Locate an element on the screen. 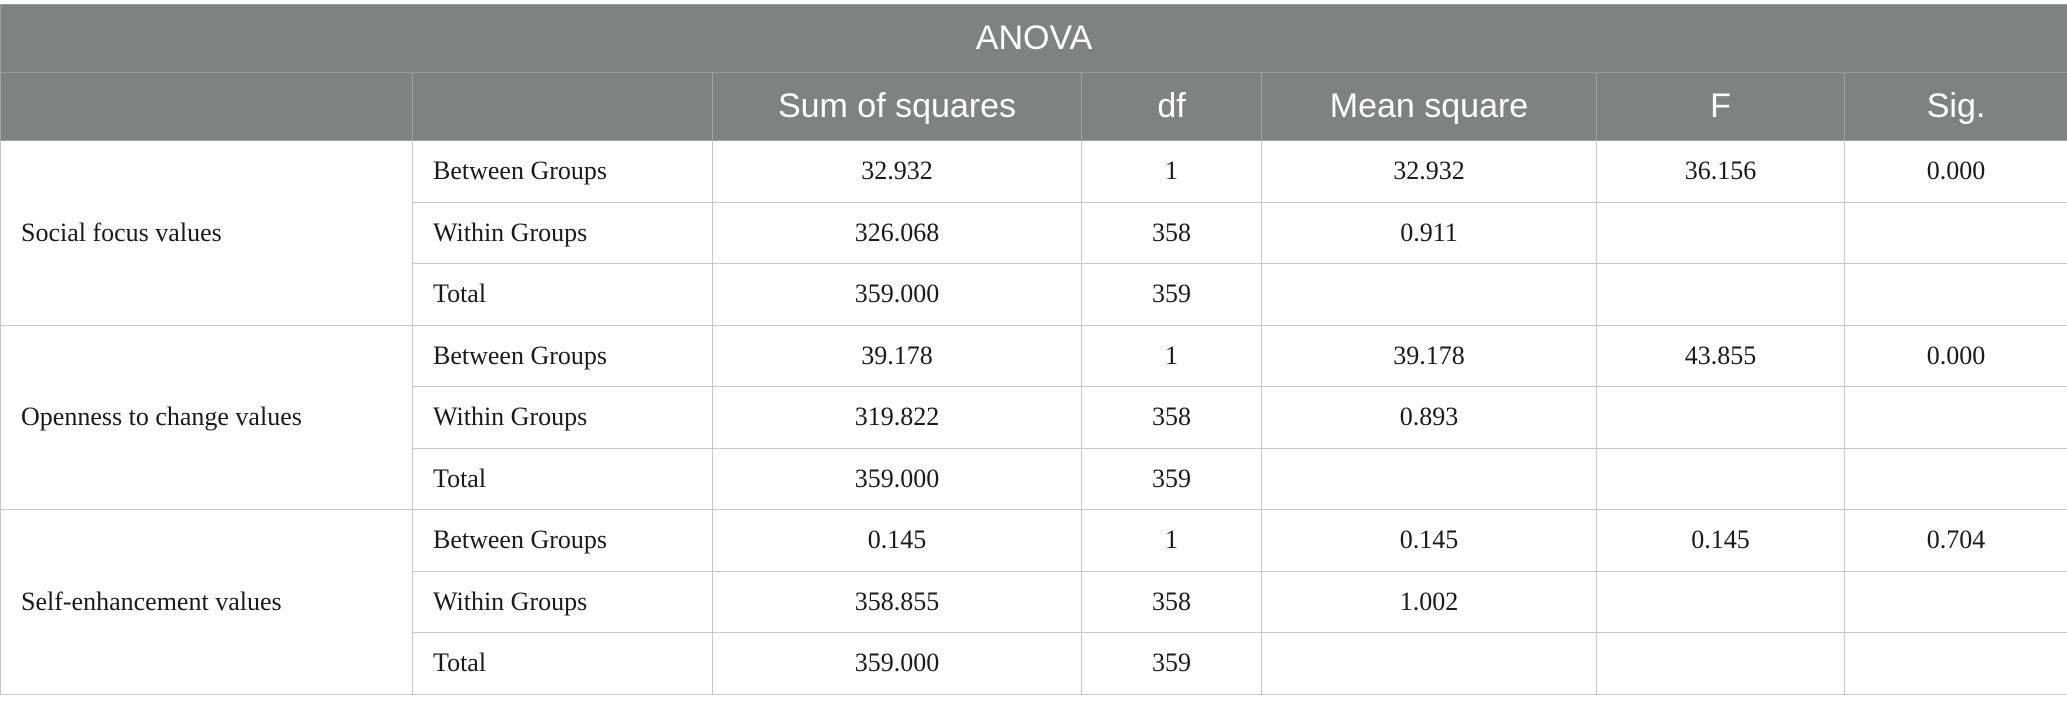 The height and width of the screenshot is (712, 2067). table-header-row: Sum of squares df Mean square F Sig. is located at coordinates (1033, 106).